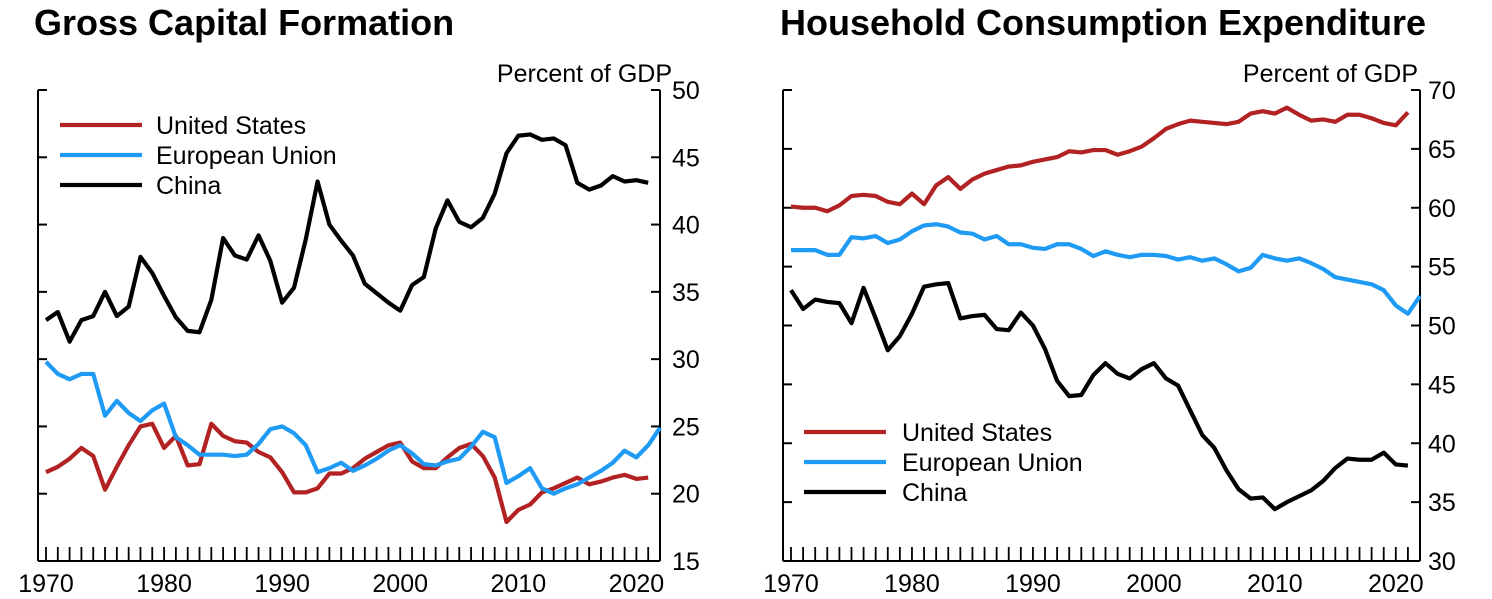 This screenshot has width=1492, height=599. I want to click on chart-title-gross-capital-formation: Gross Capital Formation, so click(244, 22).